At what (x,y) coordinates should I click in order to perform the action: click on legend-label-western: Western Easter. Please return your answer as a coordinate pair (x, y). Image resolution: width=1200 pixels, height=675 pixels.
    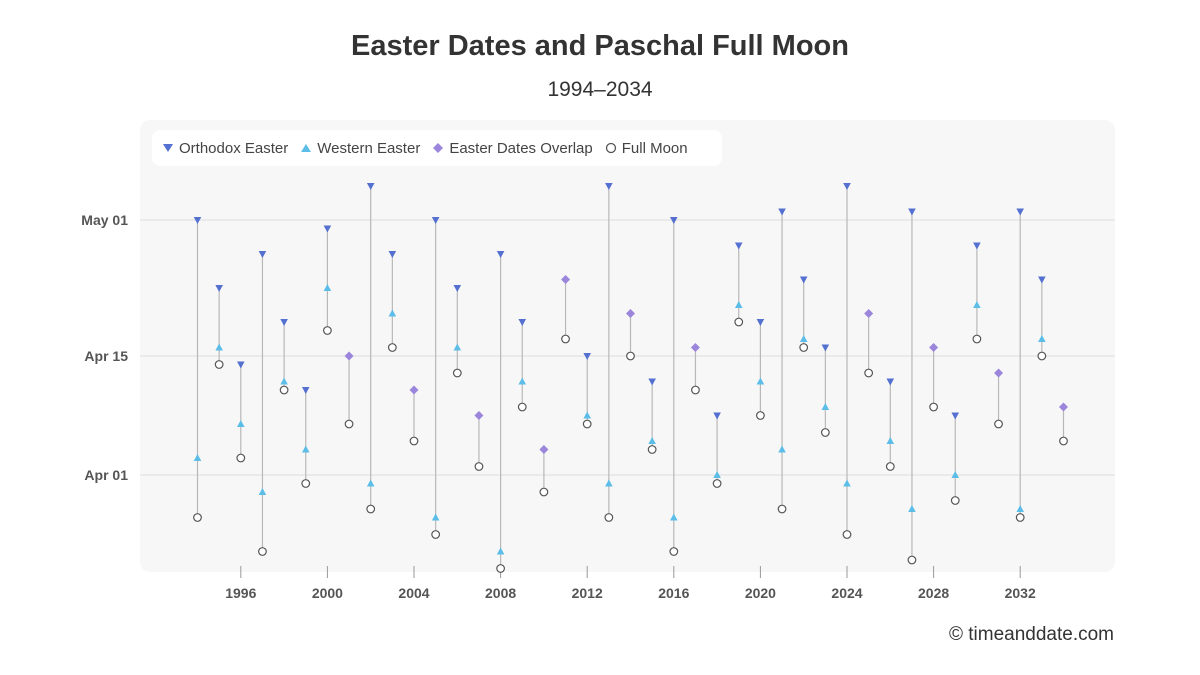
    Looking at the image, I should click on (369, 148).